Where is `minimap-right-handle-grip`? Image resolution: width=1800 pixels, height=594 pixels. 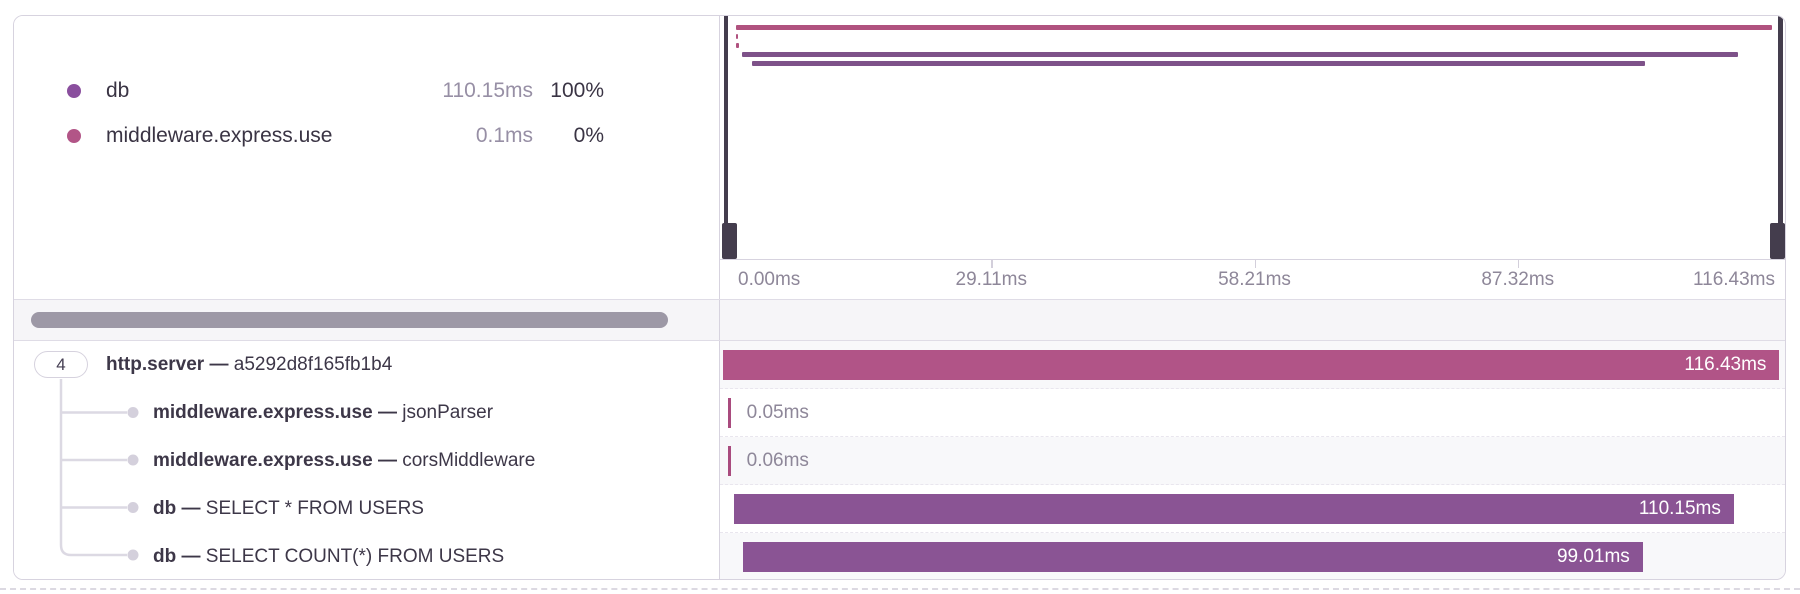 minimap-right-handle-grip is located at coordinates (1777, 241).